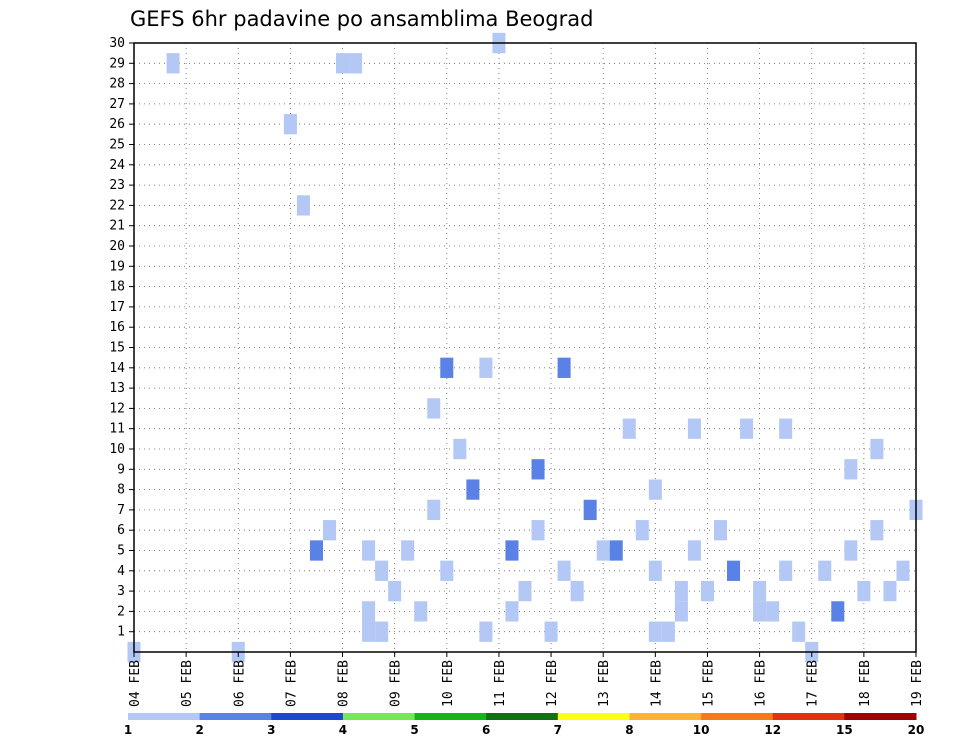  Describe the element at coordinates (916, 730) in the screenshot. I see `colorbar-label: 20` at that location.